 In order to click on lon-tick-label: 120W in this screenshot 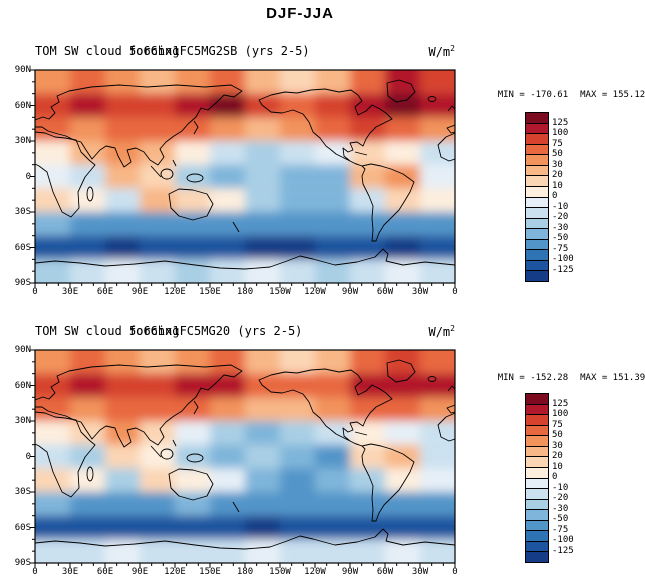, I will do `click(315, 572)`.